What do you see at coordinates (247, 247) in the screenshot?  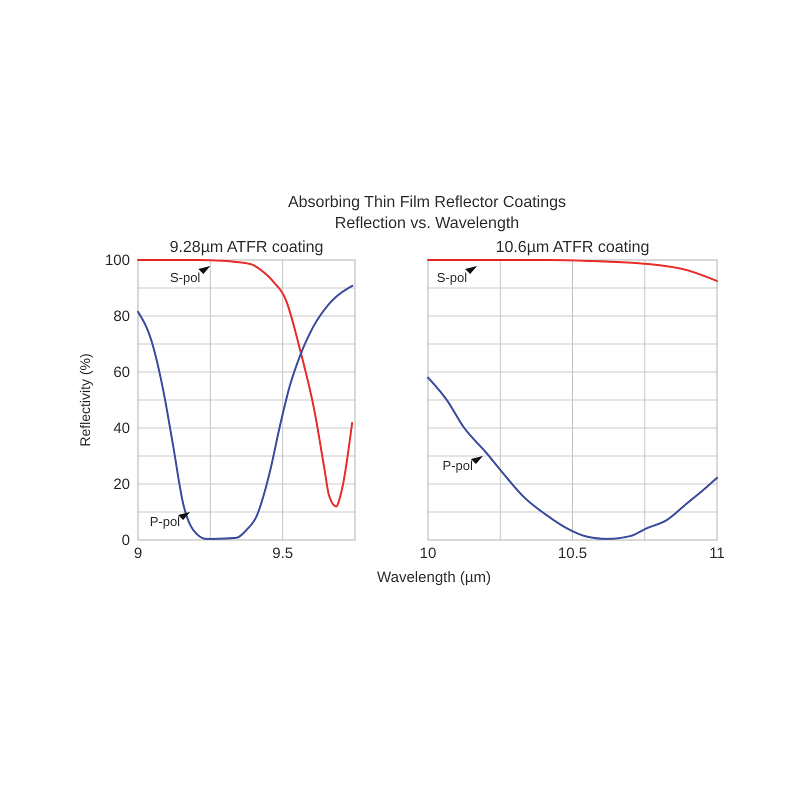 I see `chart-subtitle: 9.28µm ATFR coating` at bounding box center [247, 247].